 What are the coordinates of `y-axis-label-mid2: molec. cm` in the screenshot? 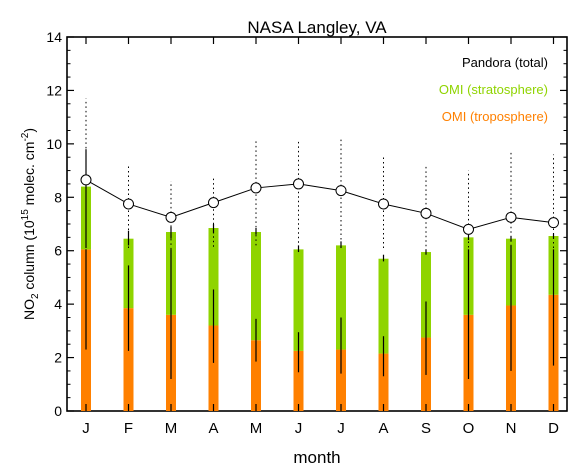 It's located at (29, 176).